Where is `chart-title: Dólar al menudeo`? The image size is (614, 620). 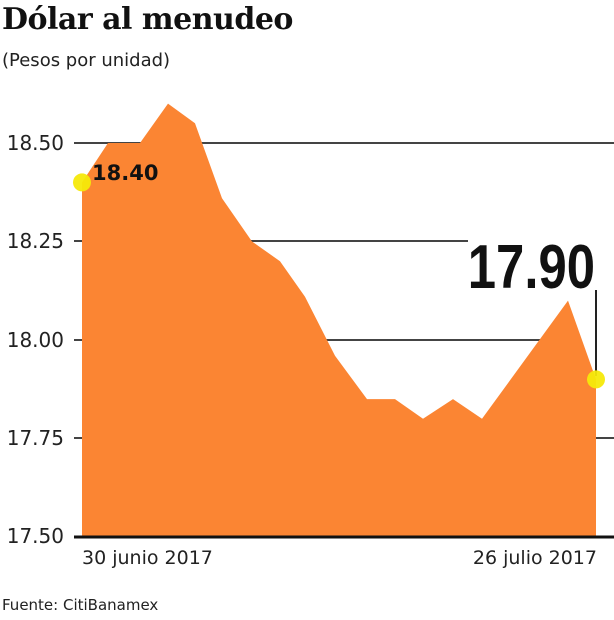 chart-title: Dólar al menudeo is located at coordinates (147, 19).